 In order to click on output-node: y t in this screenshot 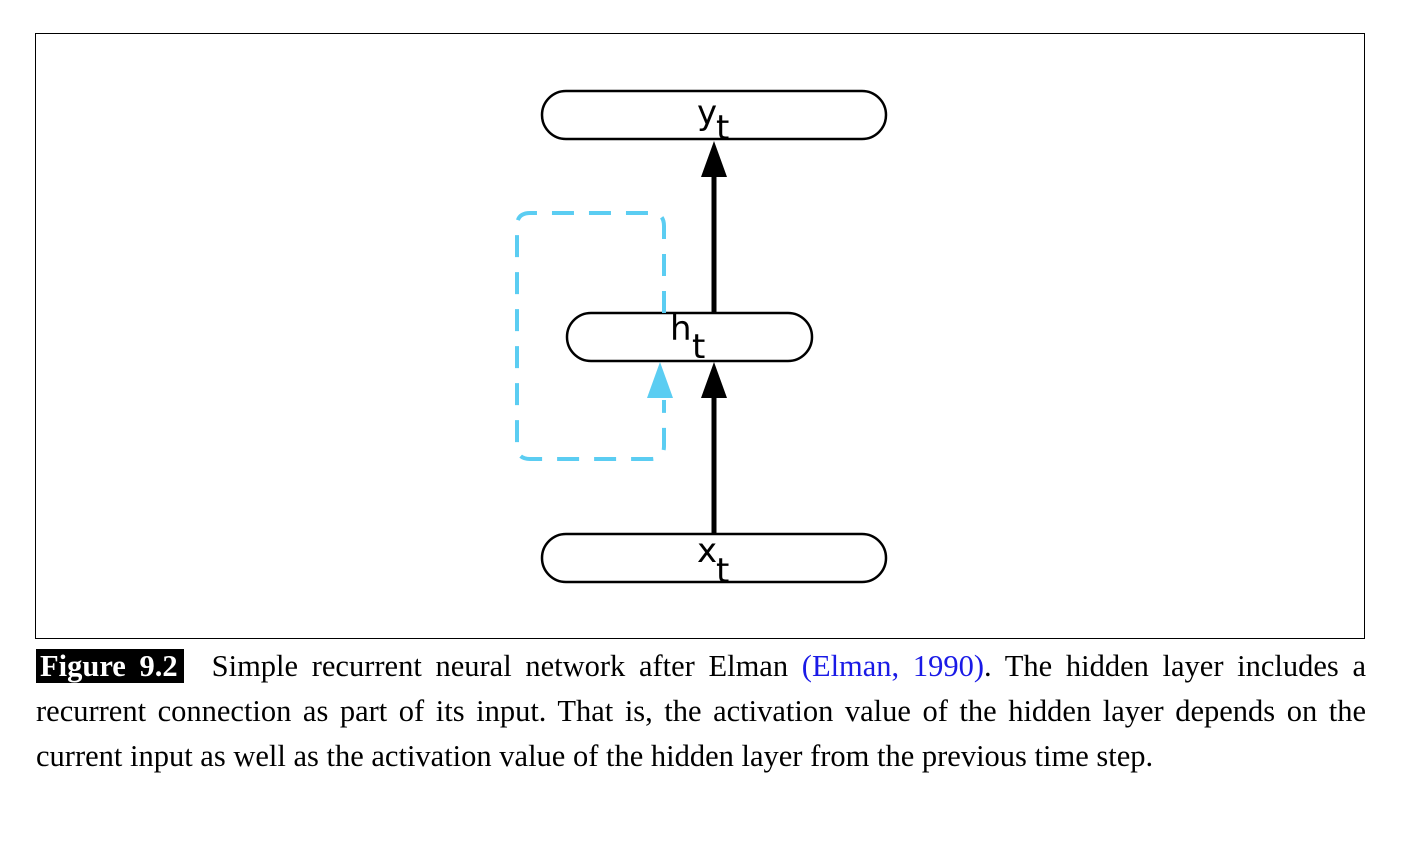, I will do `click(714, 118)`.